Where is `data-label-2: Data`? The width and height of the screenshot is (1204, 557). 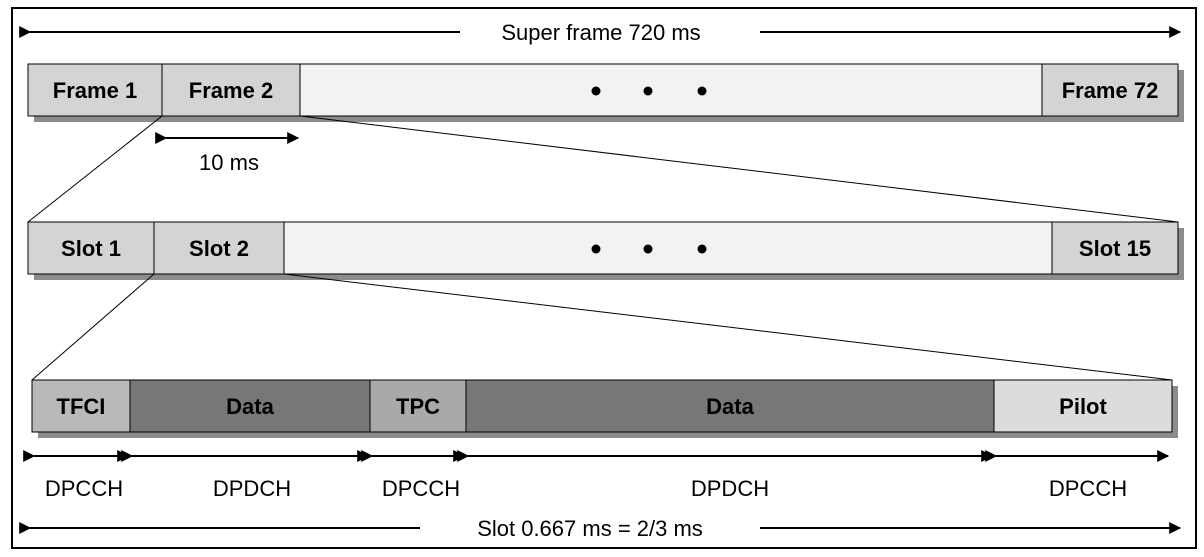 data-label-2: Data is located at coordinates (730, 406).